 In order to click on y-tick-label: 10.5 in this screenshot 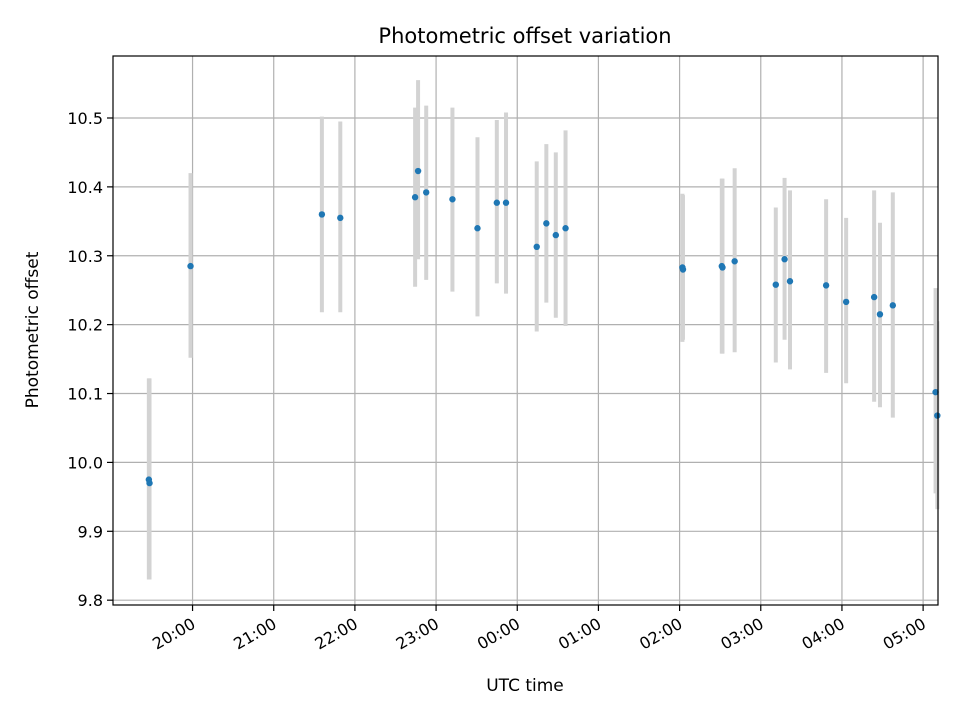, I will do `click(85, 118)`.